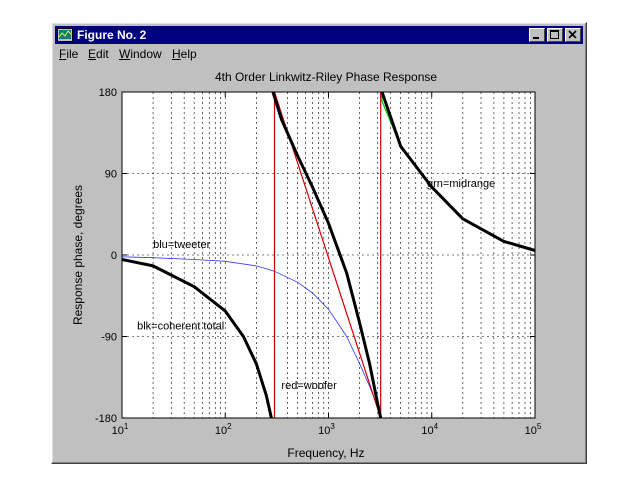 The width and height of the screenshot is (640, 480). Describe the element at coordinates (106, 419) in the screenshot. I see `y-tick-label: -180` at that location.